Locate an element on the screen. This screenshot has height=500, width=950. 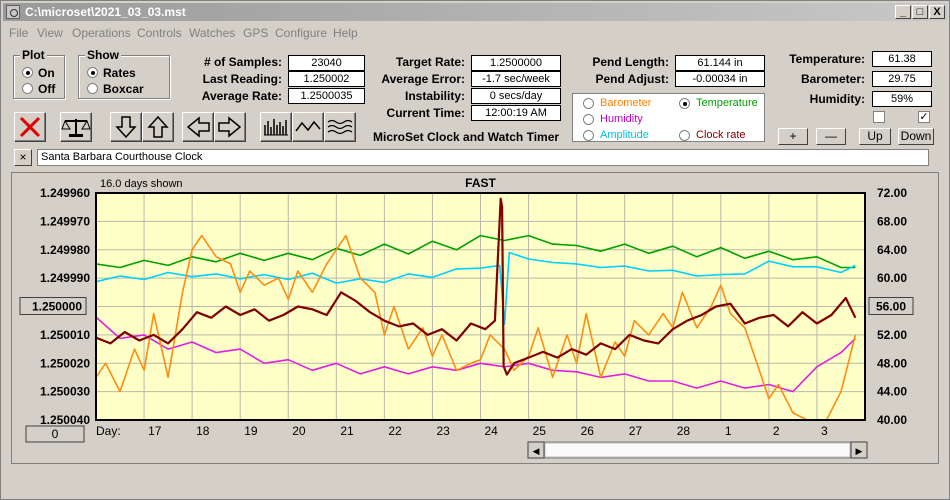
days-shown-label: 16.0 days shown is located at coordinates (141, 184).